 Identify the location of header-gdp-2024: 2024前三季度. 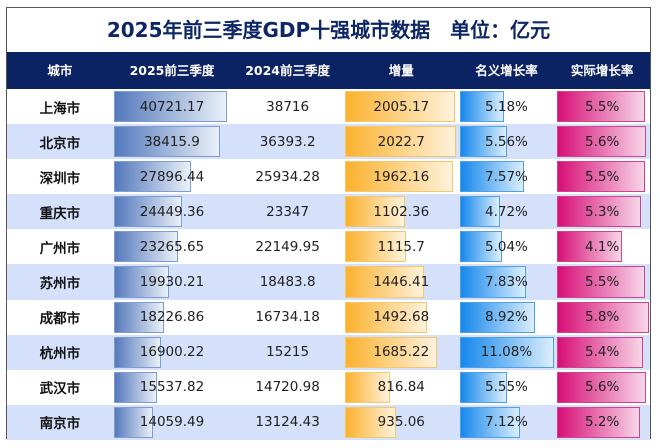
(288, 70).